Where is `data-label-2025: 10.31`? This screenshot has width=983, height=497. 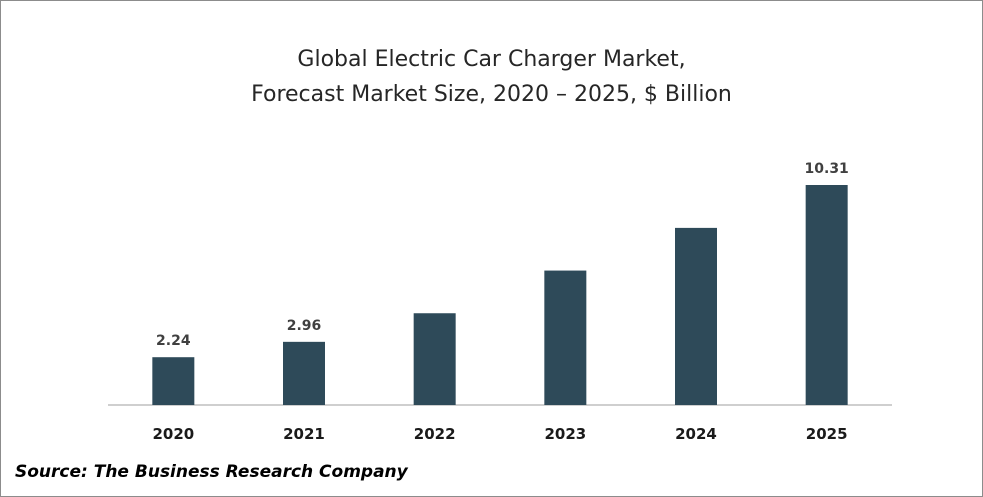 data-label-2025: 10.31 is located at coordinates (827, 169).